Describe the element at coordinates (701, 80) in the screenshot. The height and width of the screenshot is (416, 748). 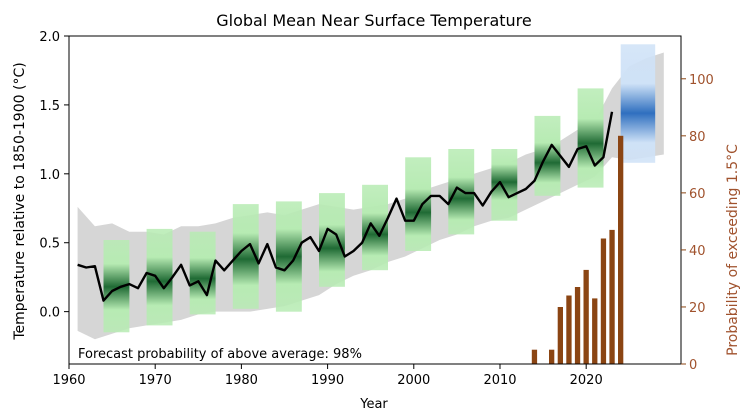
I see `y2-tick-label: 100` at that location.